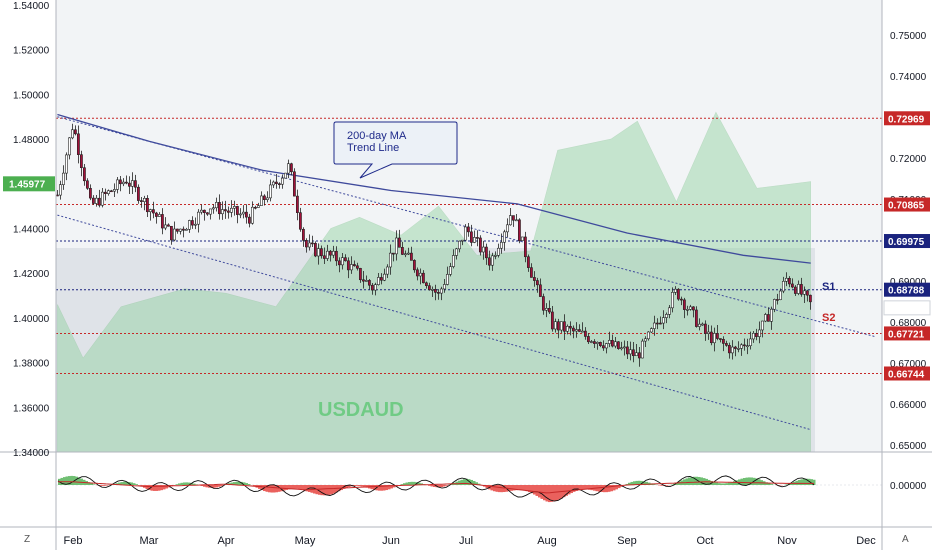 This screenshot has height=555, width=932. Describe the element at coordinates (908, 36) in the screenshot. I see `right-tick-0: 0.75000` at that location.